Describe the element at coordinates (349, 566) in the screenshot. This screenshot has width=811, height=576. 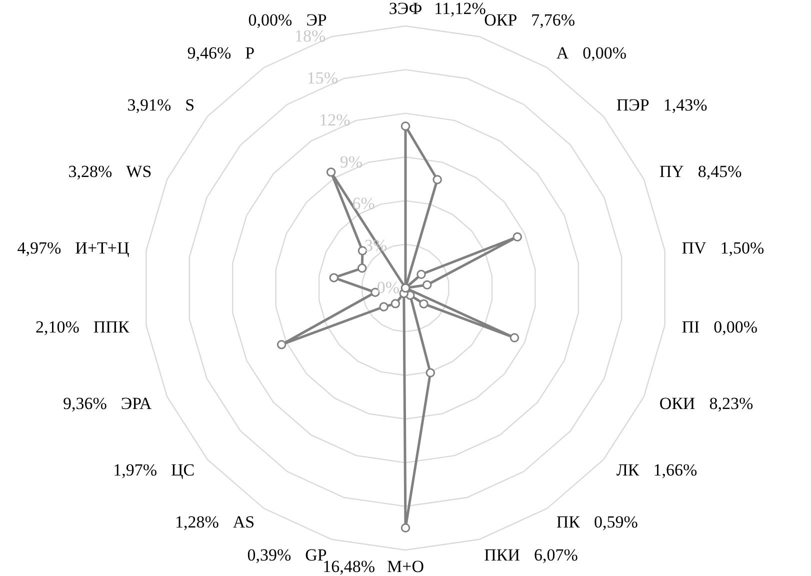
I see `text: 16,48%` at that location.